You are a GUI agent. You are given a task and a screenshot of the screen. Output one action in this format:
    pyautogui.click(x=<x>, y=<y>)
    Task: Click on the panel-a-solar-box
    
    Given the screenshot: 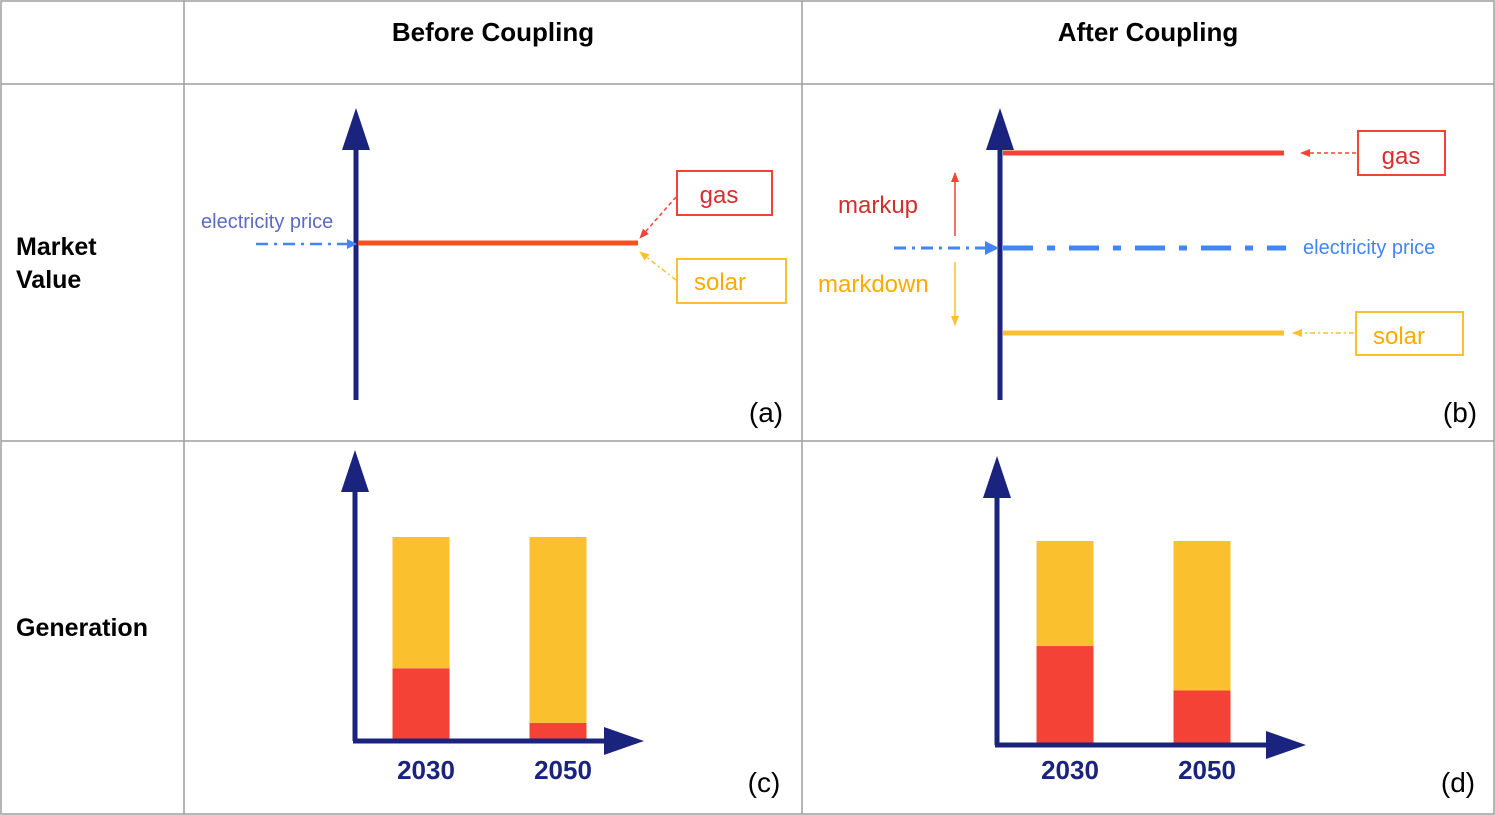 What is the action you would take?
    pyautogui.click(x=731, y=281)
    